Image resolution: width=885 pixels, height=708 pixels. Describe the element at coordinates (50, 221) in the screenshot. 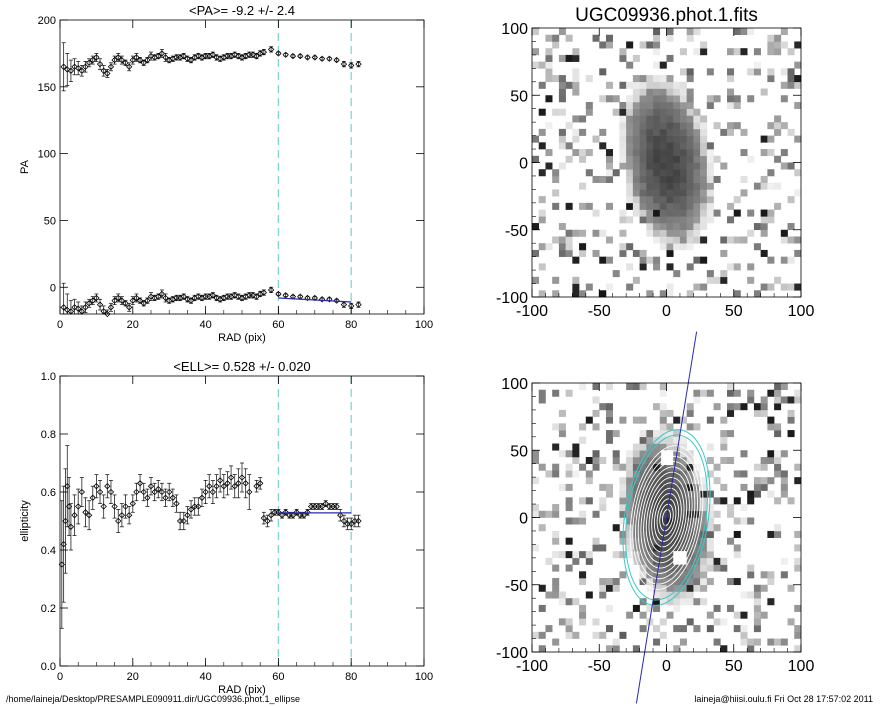

I see `pa-ytick-label: 50` at that location.